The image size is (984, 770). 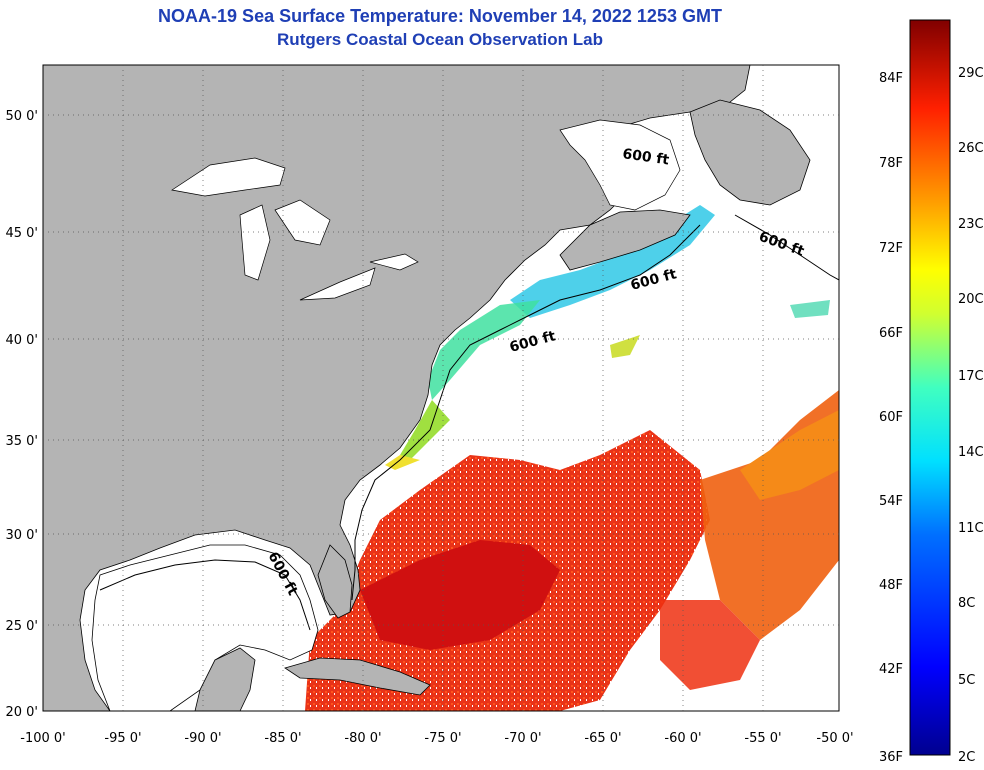 What do you see at coordinates (625, 240) in the screenshot?
I see `land-nova-scotia` at bounding box center [625, 240].